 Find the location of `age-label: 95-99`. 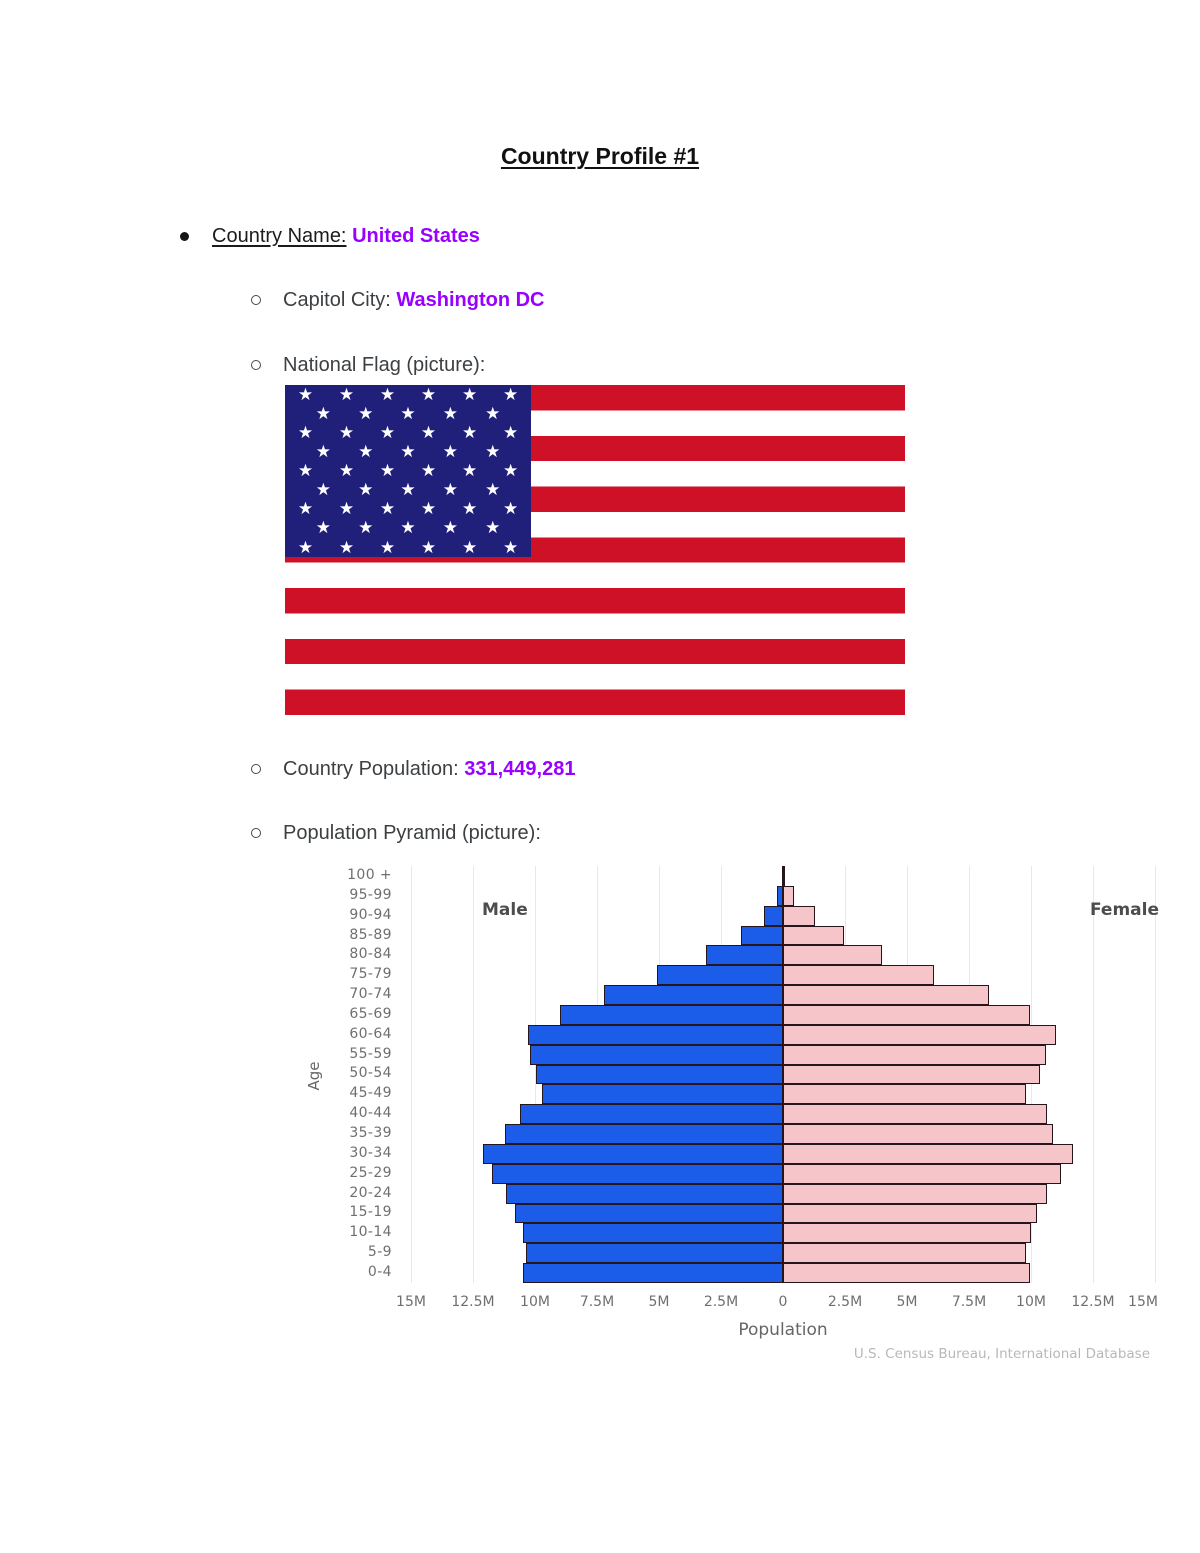

age-label: 95-99 is located at coordinates (370, 894).